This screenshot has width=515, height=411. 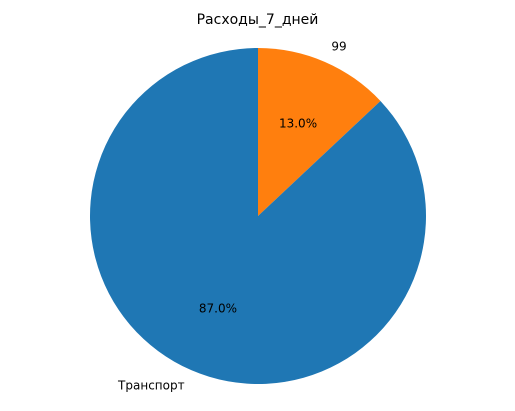 What do you see at coordinates (258, 20) in the screenshot?
I see `chart-title: Расходы_7_дней` at bounding box center [258, 20].